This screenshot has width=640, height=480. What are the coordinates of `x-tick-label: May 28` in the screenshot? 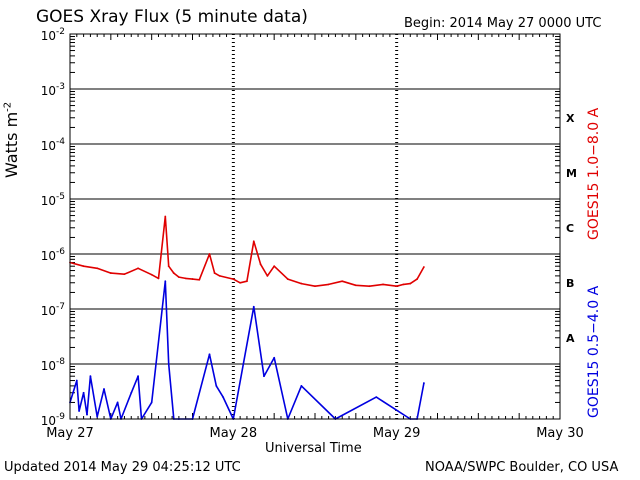 It's located at (234, 433).